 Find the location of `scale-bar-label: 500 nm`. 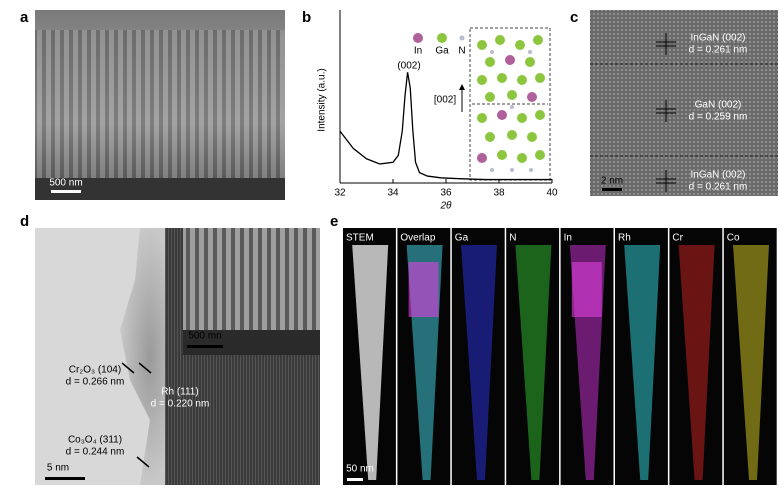

scale-bar-label: 500 nm is located at coordinates (65, 183).